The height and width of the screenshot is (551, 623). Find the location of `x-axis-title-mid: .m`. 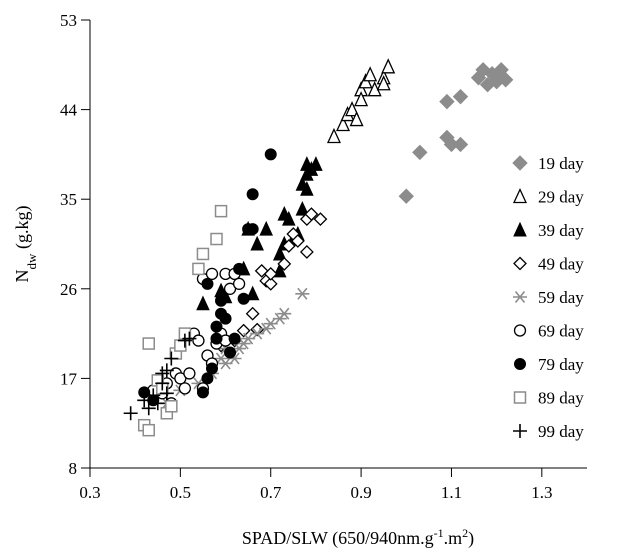

x-axis-title-mid: .m is located at coordinates (453, 538).